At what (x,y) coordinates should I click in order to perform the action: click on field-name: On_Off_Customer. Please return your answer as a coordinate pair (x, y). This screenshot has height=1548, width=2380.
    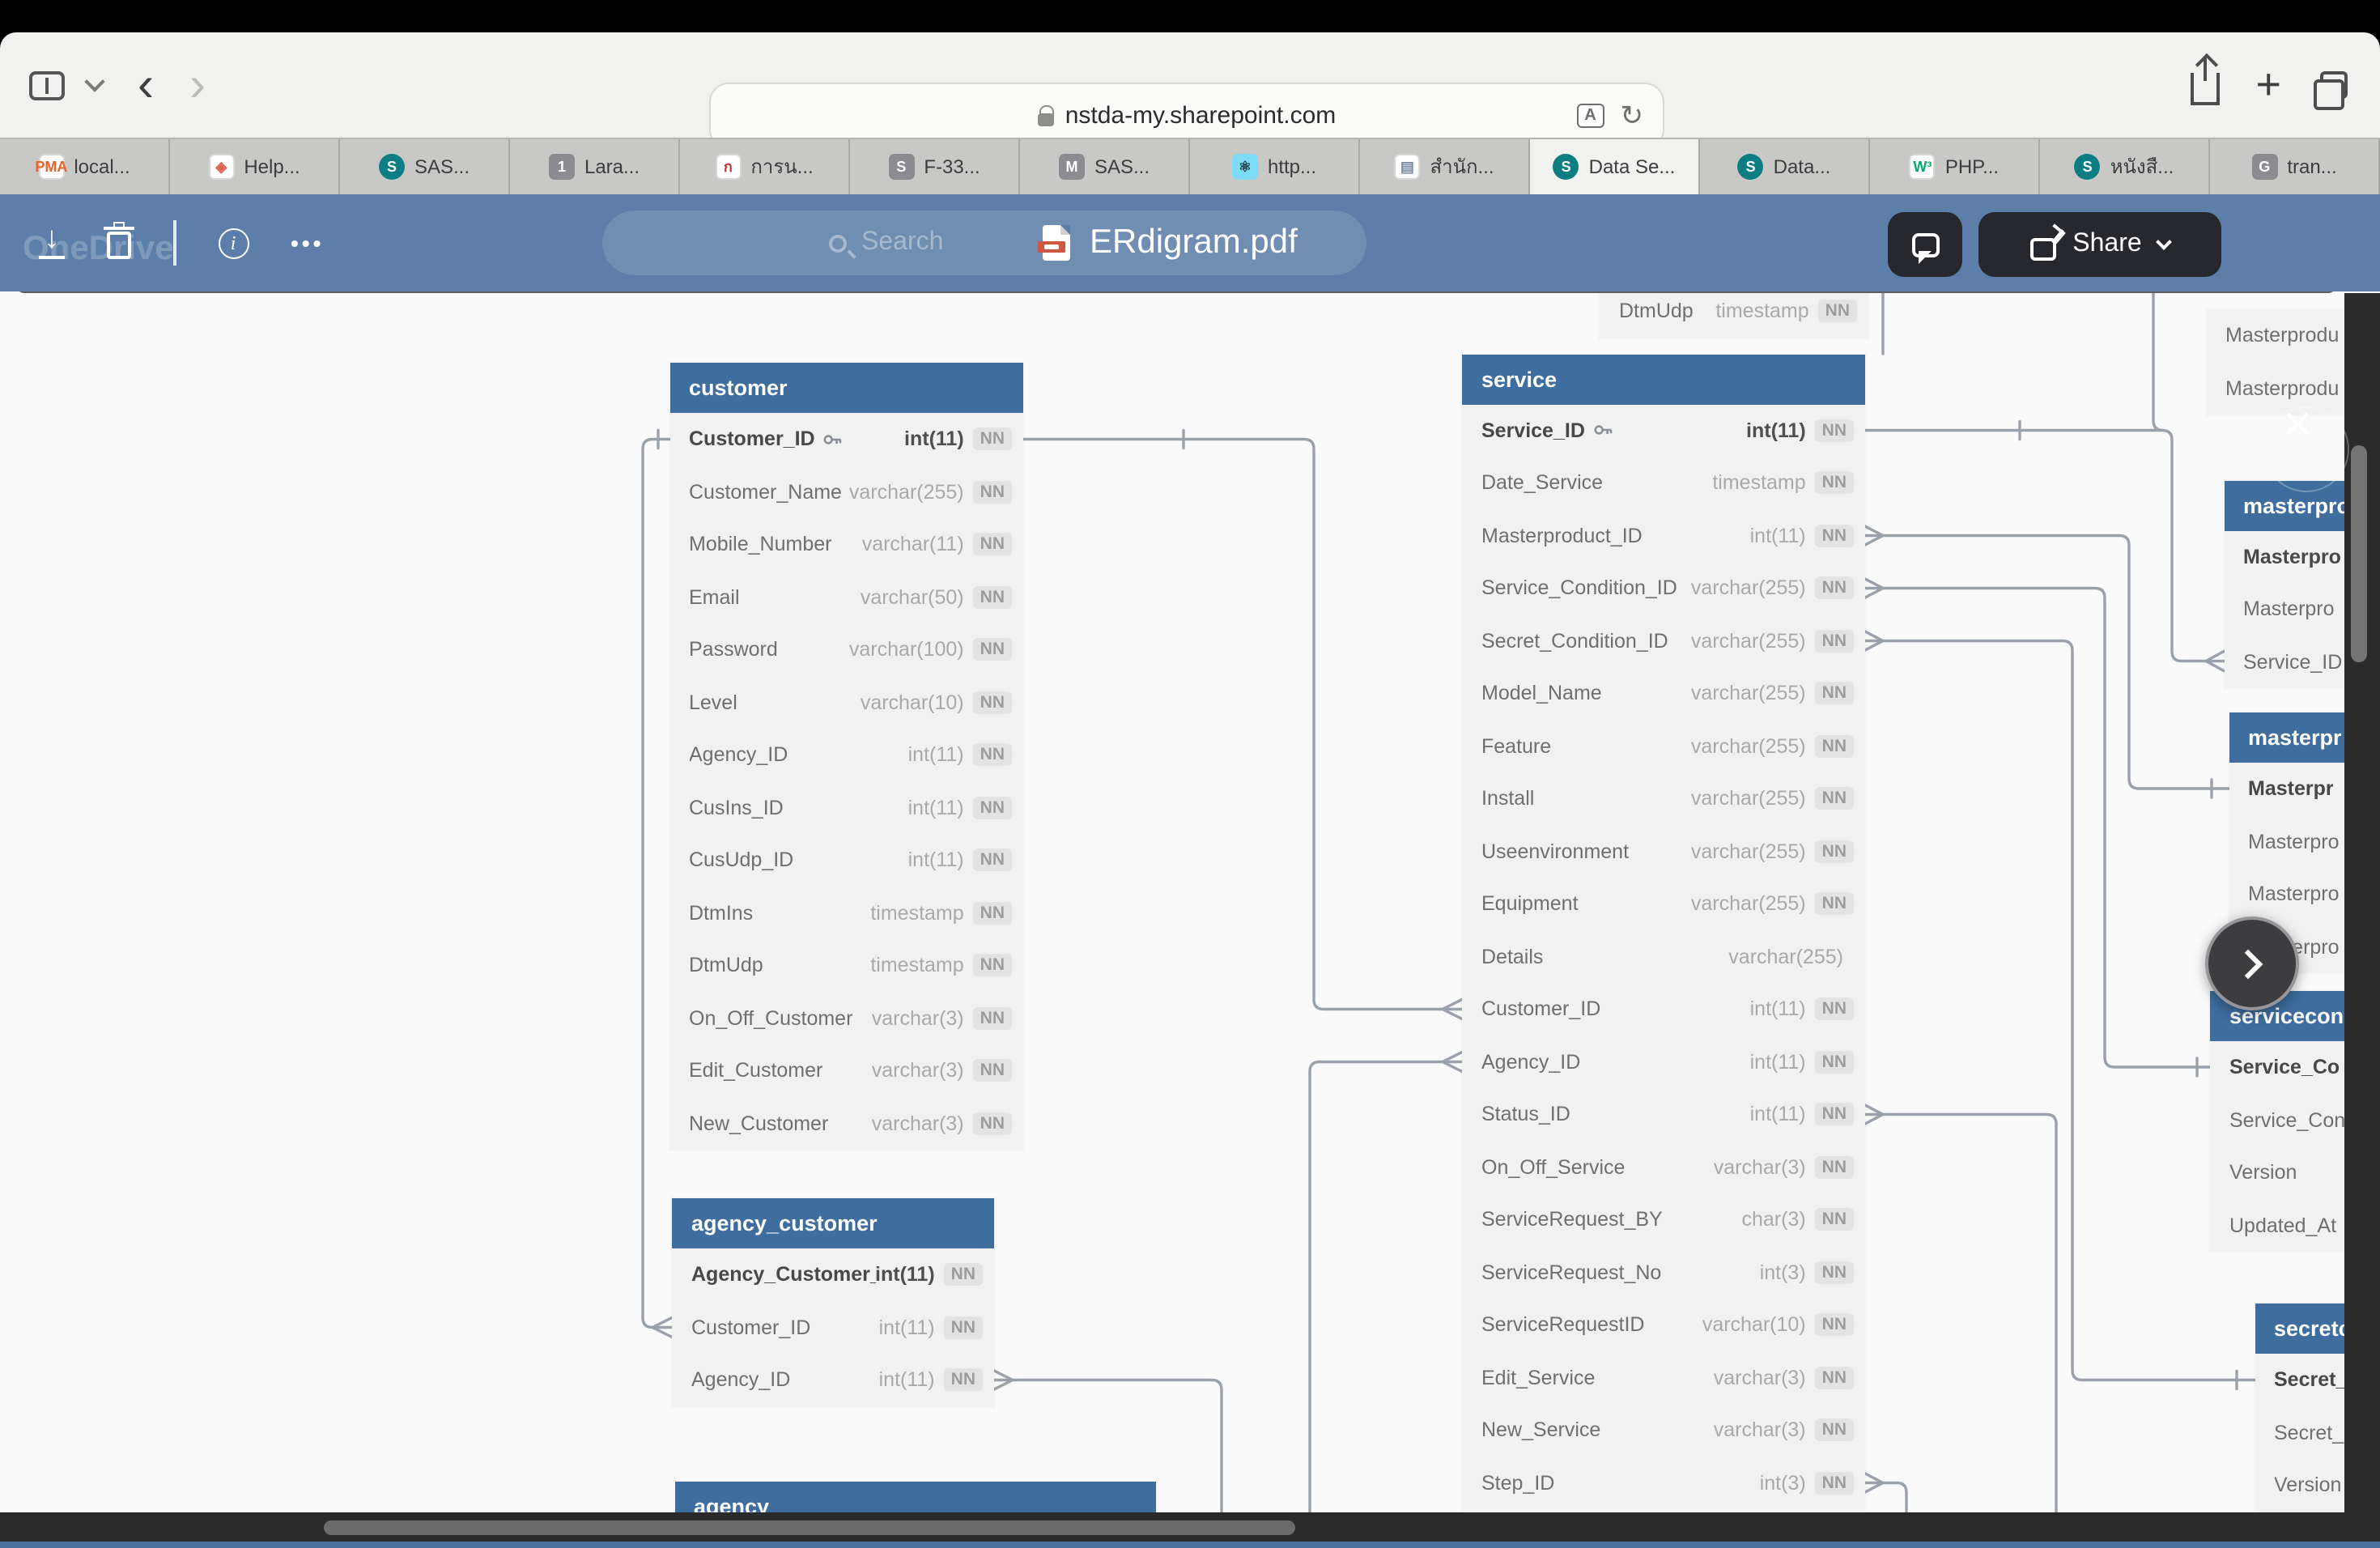
    Looking at the image, I should click on (771, 1018).